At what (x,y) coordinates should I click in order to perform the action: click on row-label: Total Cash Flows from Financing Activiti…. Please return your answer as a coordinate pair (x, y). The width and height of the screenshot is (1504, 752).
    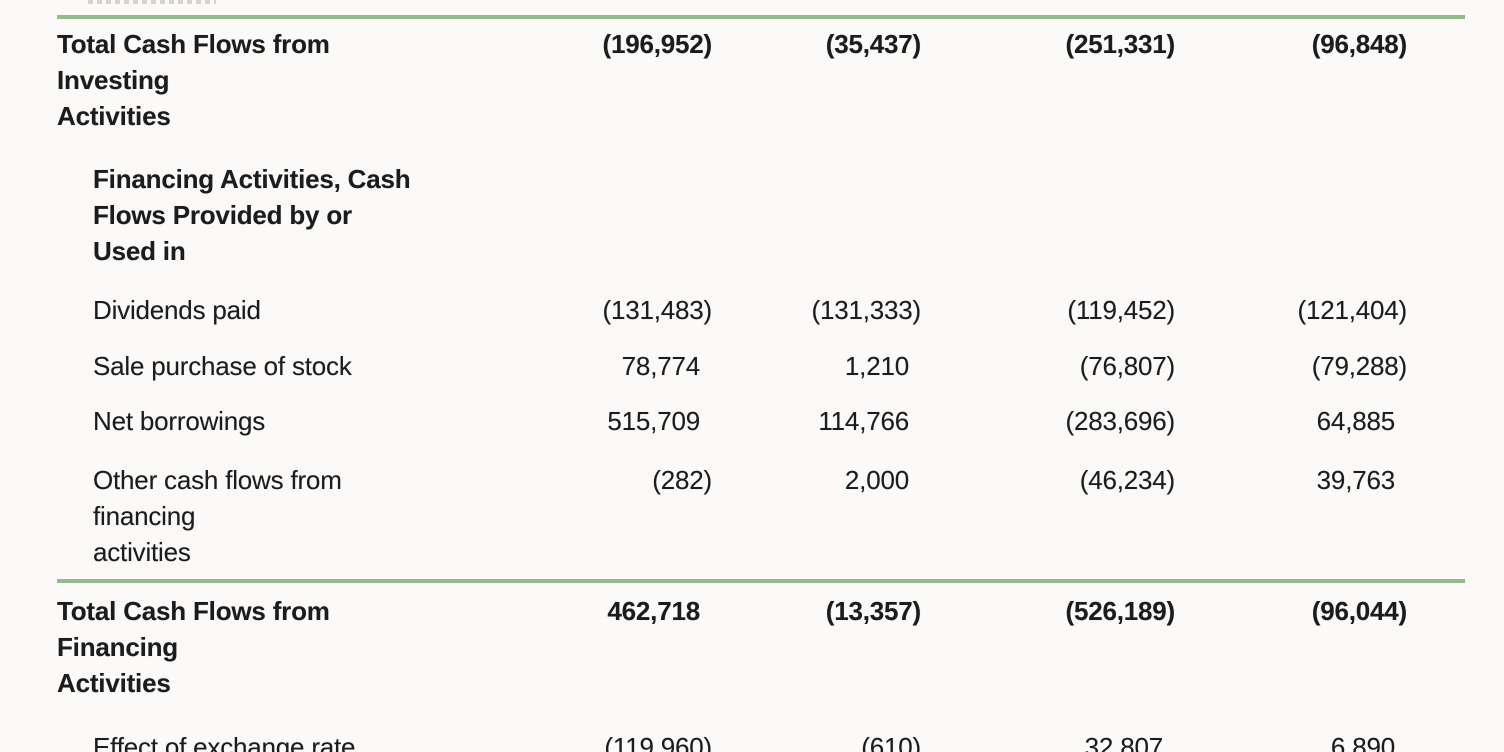
    Looking at the image, I should click on (193, 647).